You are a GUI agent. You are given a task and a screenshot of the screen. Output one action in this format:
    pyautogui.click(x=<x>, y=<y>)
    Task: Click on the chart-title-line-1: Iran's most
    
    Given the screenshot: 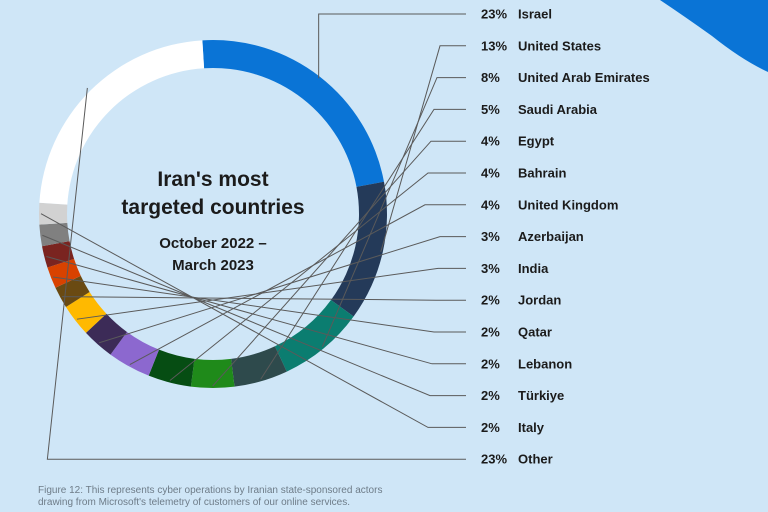 What is the action you would take?
    pyautogui.click(x=212, y=179)
    